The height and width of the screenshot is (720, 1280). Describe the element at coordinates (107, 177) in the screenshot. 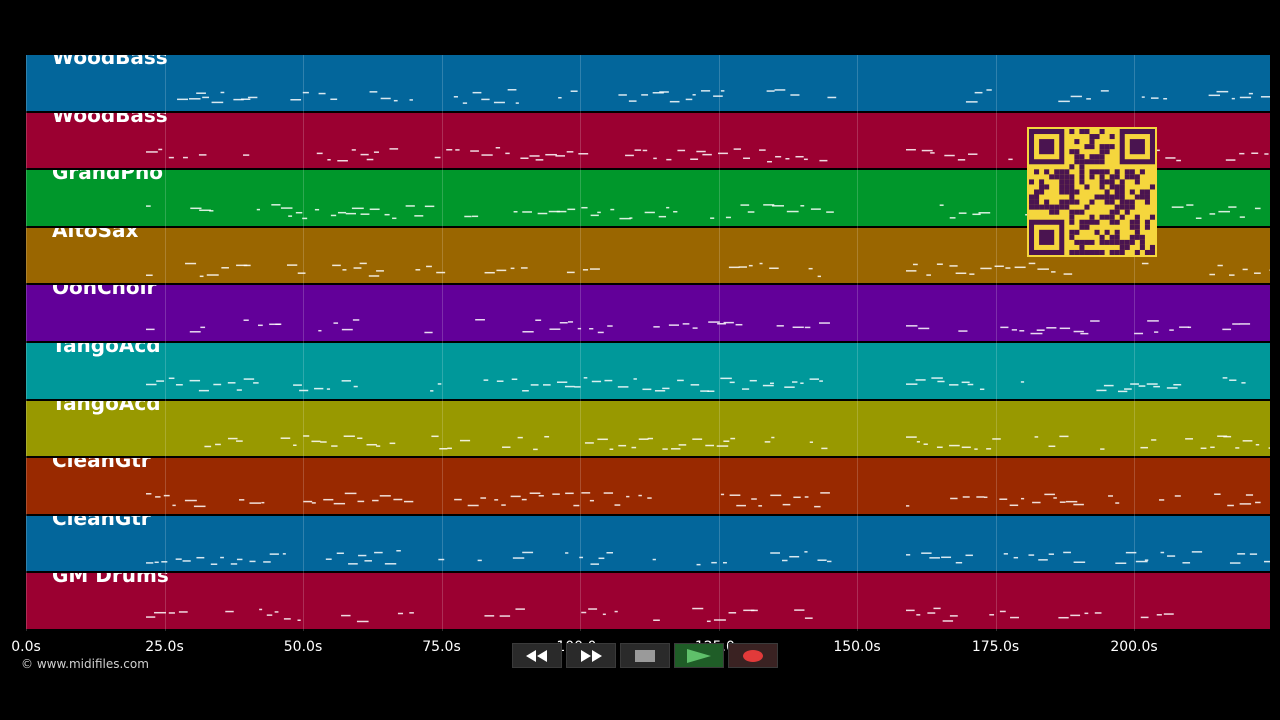

I see `track-name: GrandPno` at that location.